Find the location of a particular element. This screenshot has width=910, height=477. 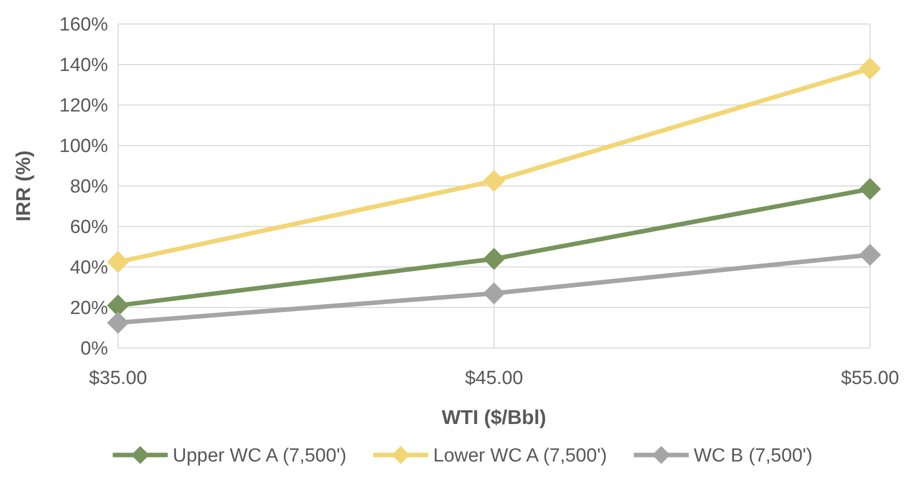

y-tick-label: 20% is located at coordinates (89, 309).